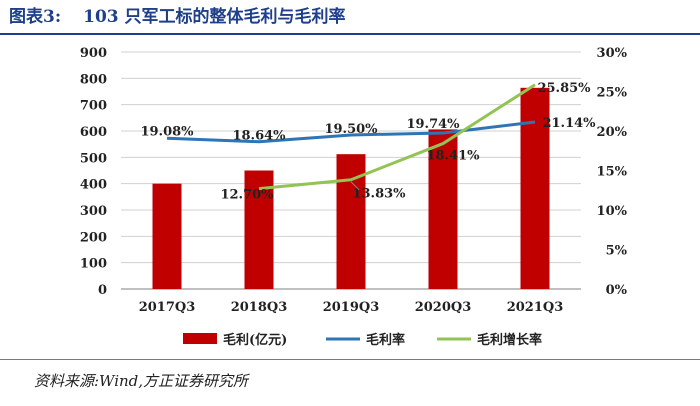  Describe the element at coordinates (141, 381) in the screenshot. I see `source-note: 资料来源:Wind,方正证券研究所` at that location.